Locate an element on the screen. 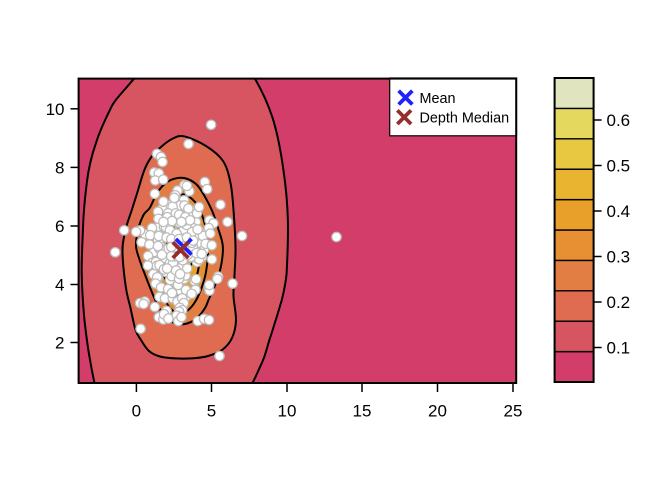  svg-text: 8 is located at coordinates (59, 167).